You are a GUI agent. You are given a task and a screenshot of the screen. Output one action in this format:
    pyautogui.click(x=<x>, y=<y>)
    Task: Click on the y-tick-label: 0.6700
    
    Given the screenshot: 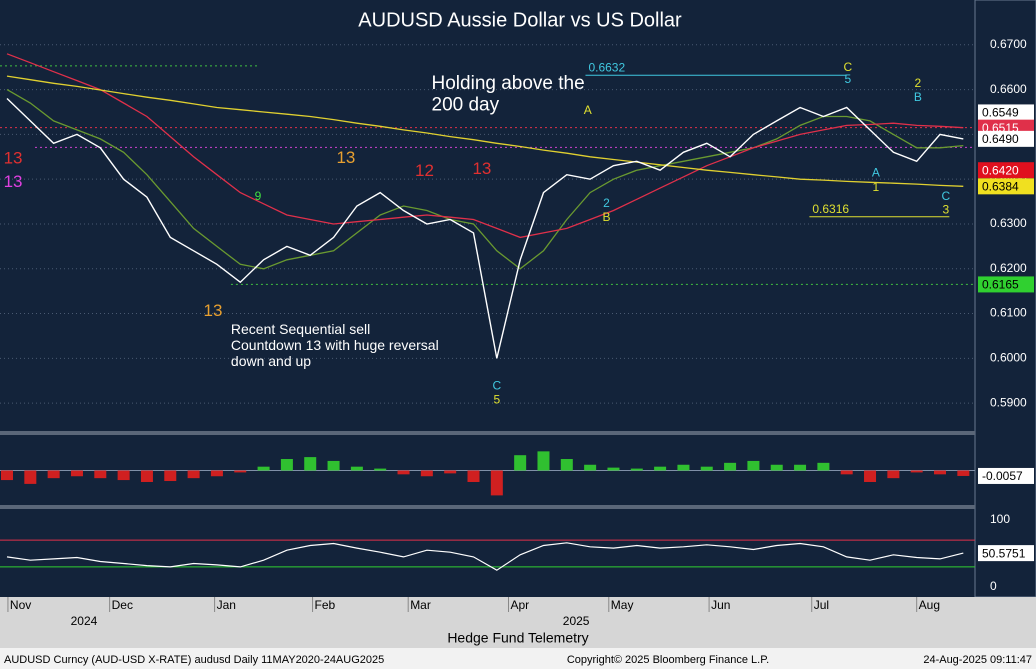 What is the action you would take?
    pyautogui.click(x=1008, y=44)
    